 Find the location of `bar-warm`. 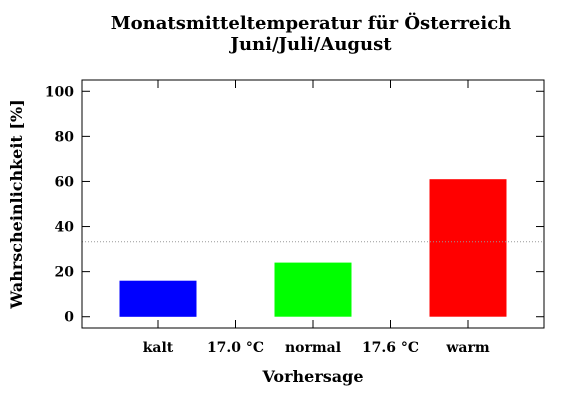

bar-warm is located at coordinates (468, 248).